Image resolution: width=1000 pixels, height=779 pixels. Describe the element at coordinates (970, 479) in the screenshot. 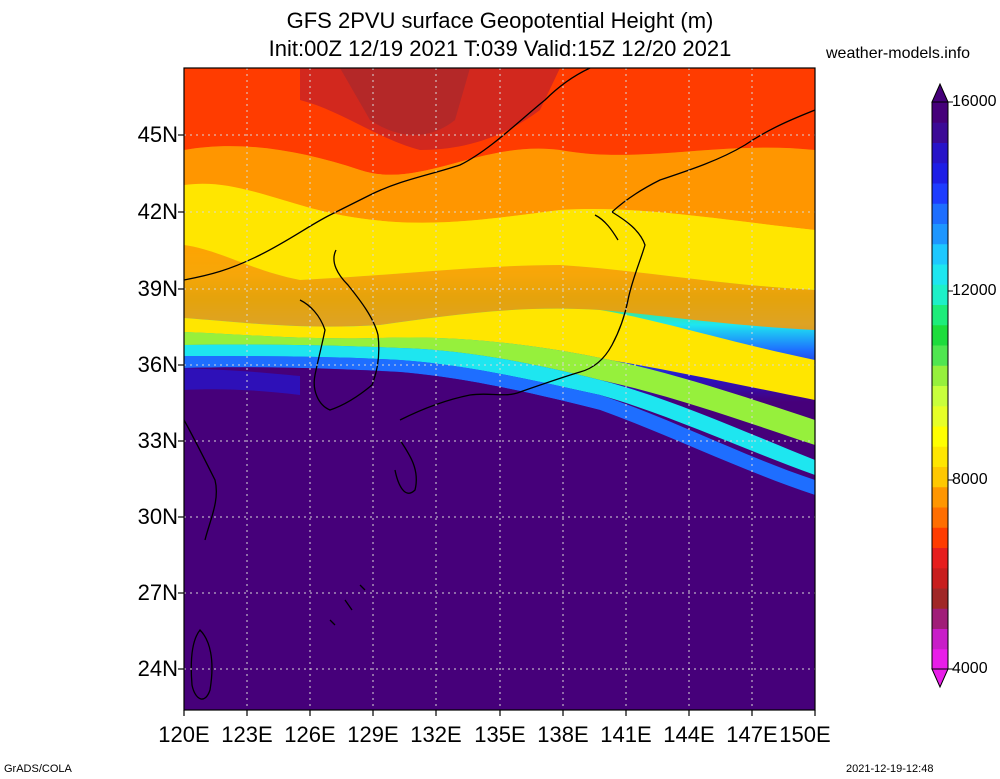

I see `colorbar-label-8000: 8000` at that location.